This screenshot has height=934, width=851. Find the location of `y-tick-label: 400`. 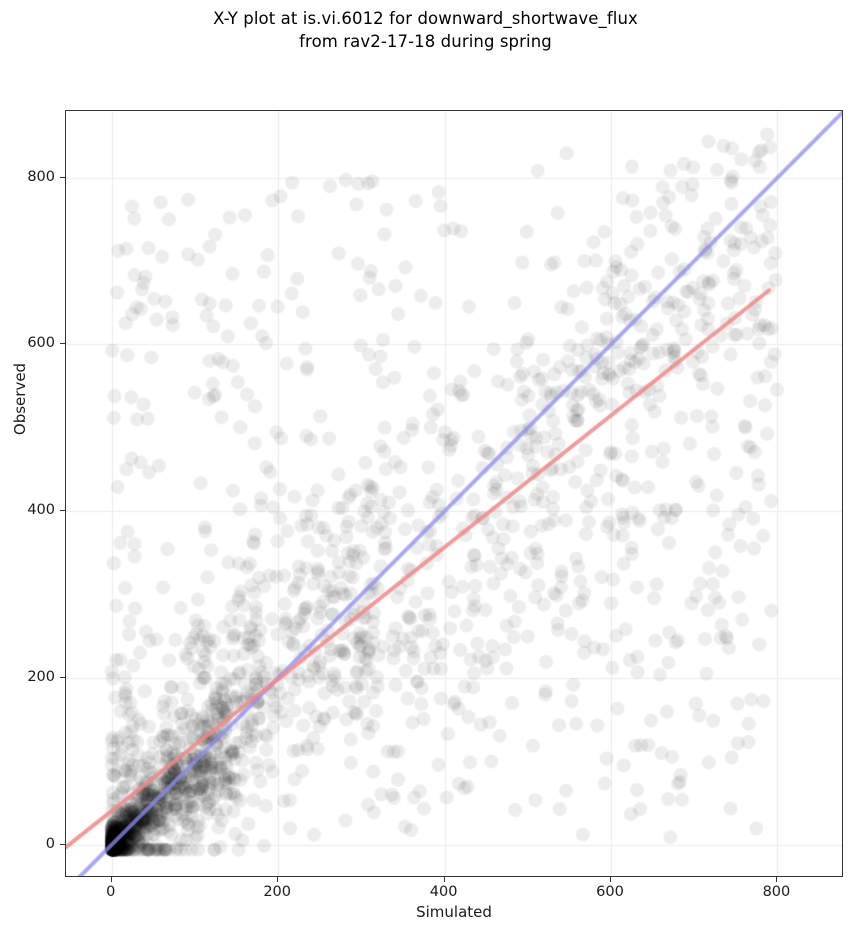

y-tick-label: 400 is located at coordinates (41, 510).